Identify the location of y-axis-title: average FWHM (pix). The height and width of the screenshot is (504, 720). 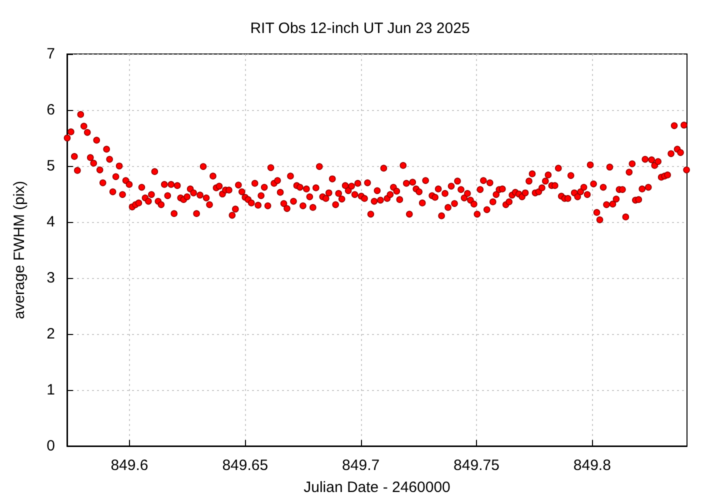
(19, 250).